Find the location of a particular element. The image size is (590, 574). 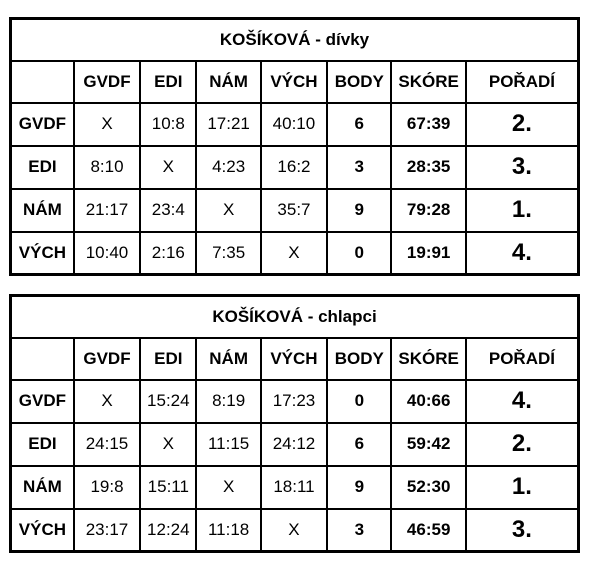

table-row: VÝCH 23:17 12:24 11:18 X 3 46:59 3. is located at coordinates (294, 530).